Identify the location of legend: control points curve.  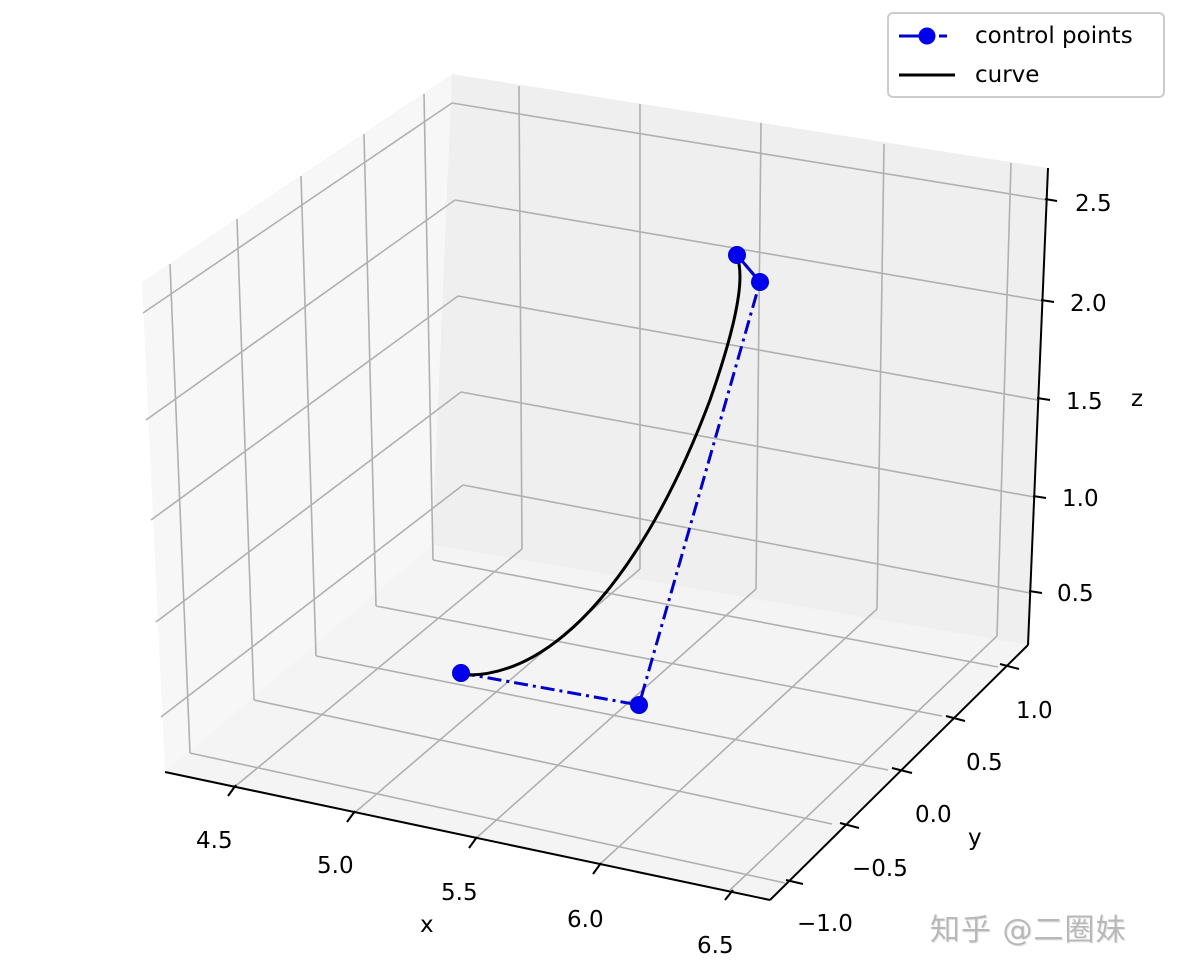
(1026, 55).